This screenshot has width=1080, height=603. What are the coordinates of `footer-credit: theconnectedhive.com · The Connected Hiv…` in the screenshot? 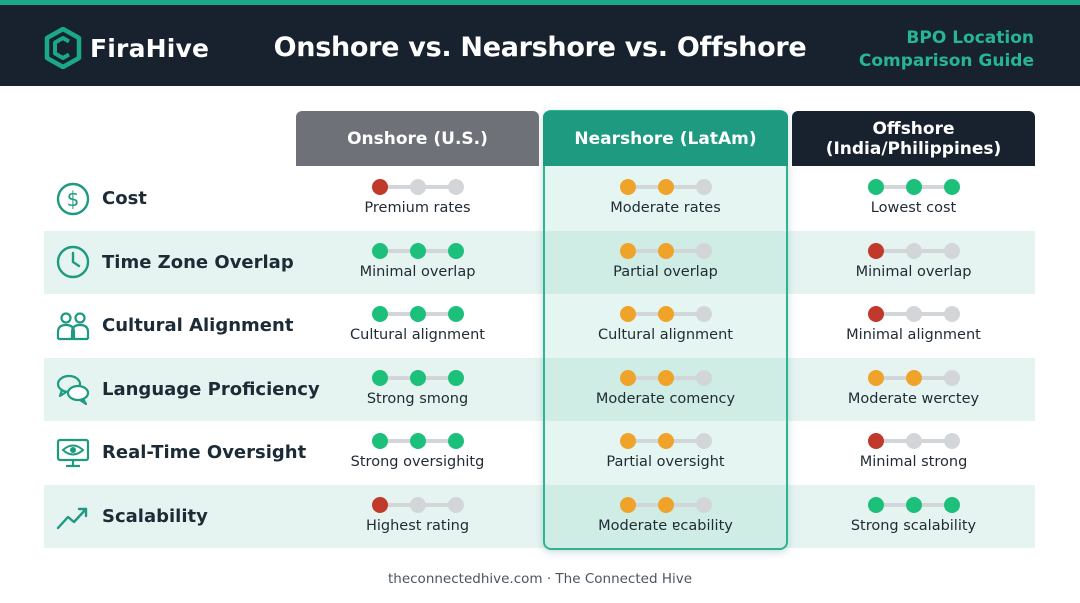 It's located at (540, 579).